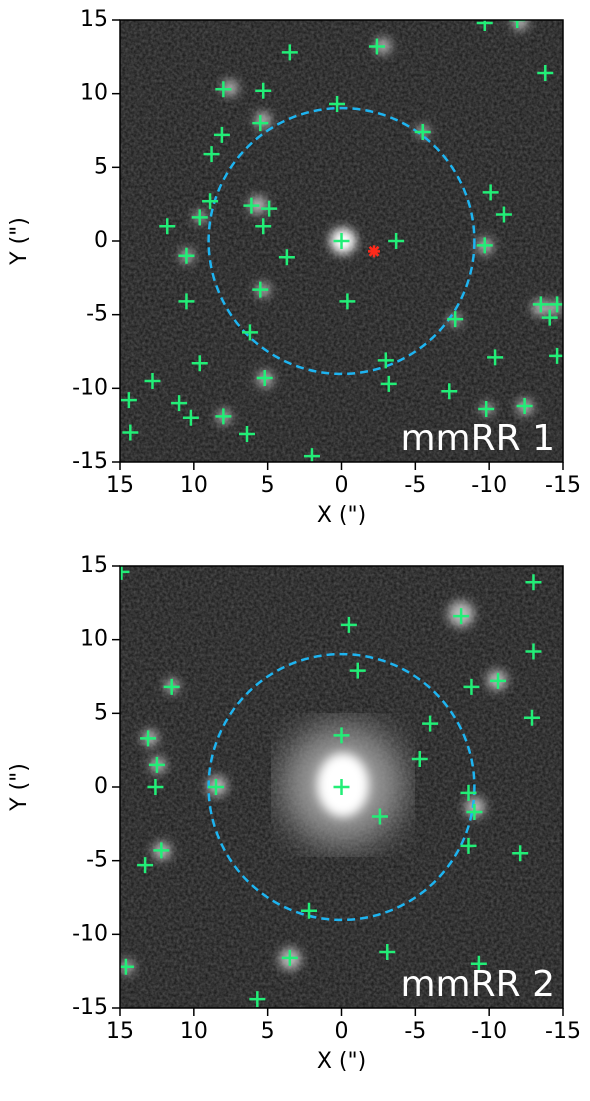  Describe the element at coordinates (120, 485) in the screenshot. I see `x-tick-label: 15` at that location.